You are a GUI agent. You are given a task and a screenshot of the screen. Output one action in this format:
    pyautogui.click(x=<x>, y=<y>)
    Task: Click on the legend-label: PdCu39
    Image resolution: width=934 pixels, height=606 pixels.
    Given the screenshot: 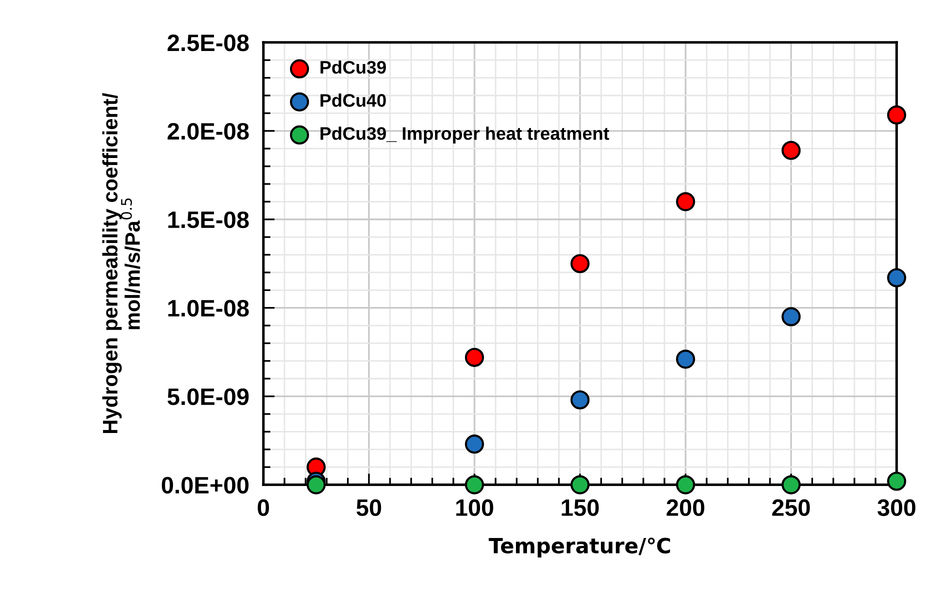 What is the action you would take?
    pyautogui.click(x=353, y=67)
    